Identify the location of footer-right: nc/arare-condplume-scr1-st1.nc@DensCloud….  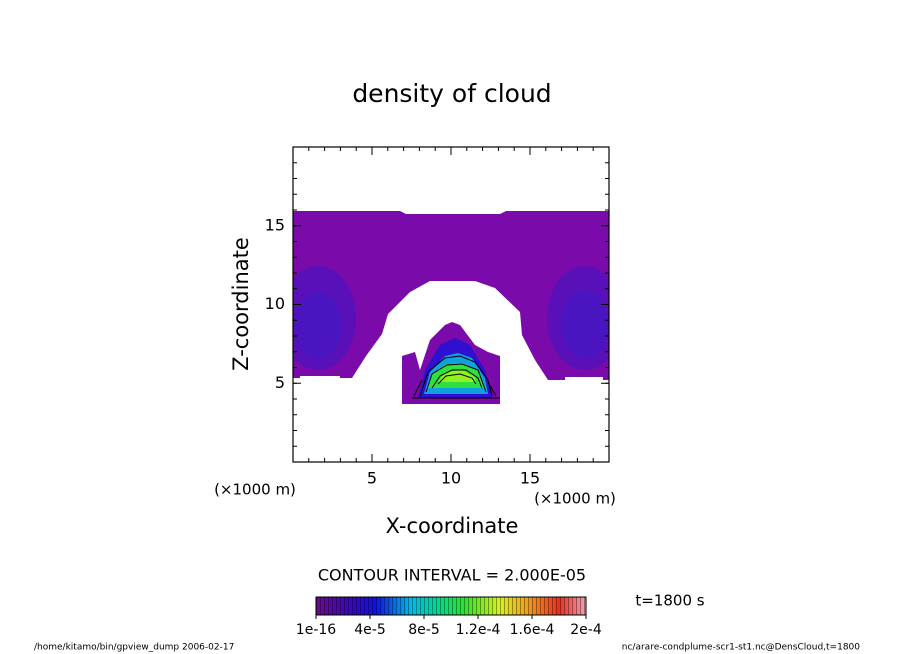
(741, 648).